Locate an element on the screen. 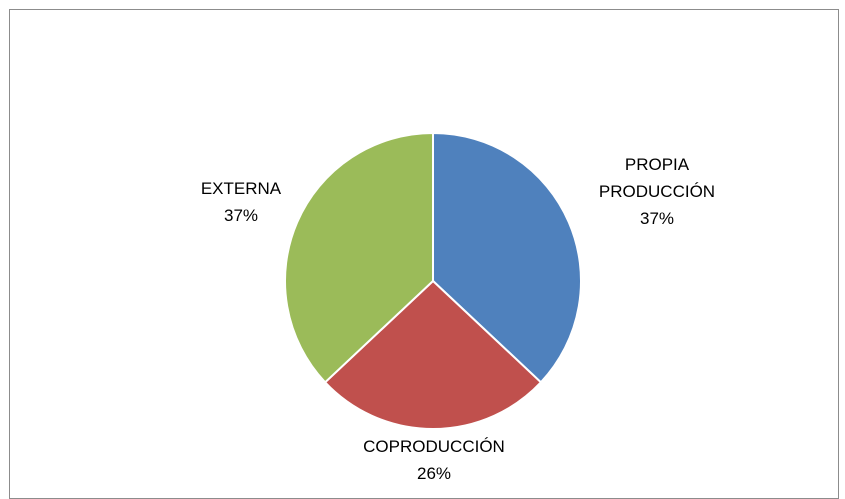  slice-name: COPRODUCCIÓN is located at coordinates (434, 446).